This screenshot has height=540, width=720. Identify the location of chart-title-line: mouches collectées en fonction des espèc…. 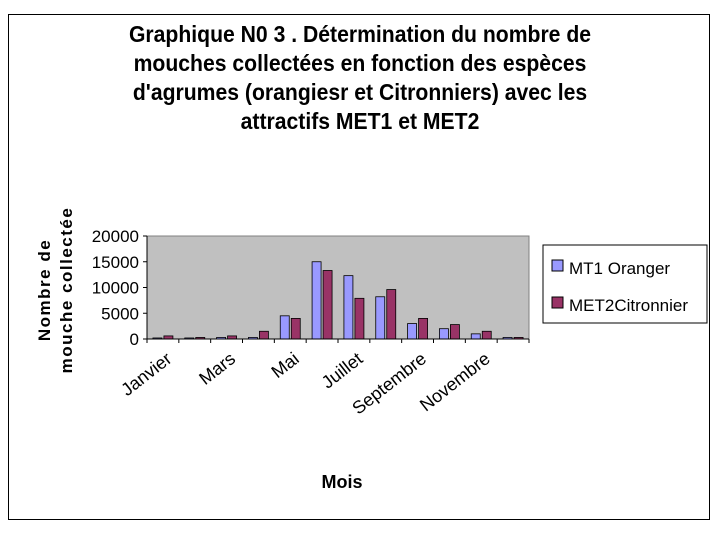
(360, 63).